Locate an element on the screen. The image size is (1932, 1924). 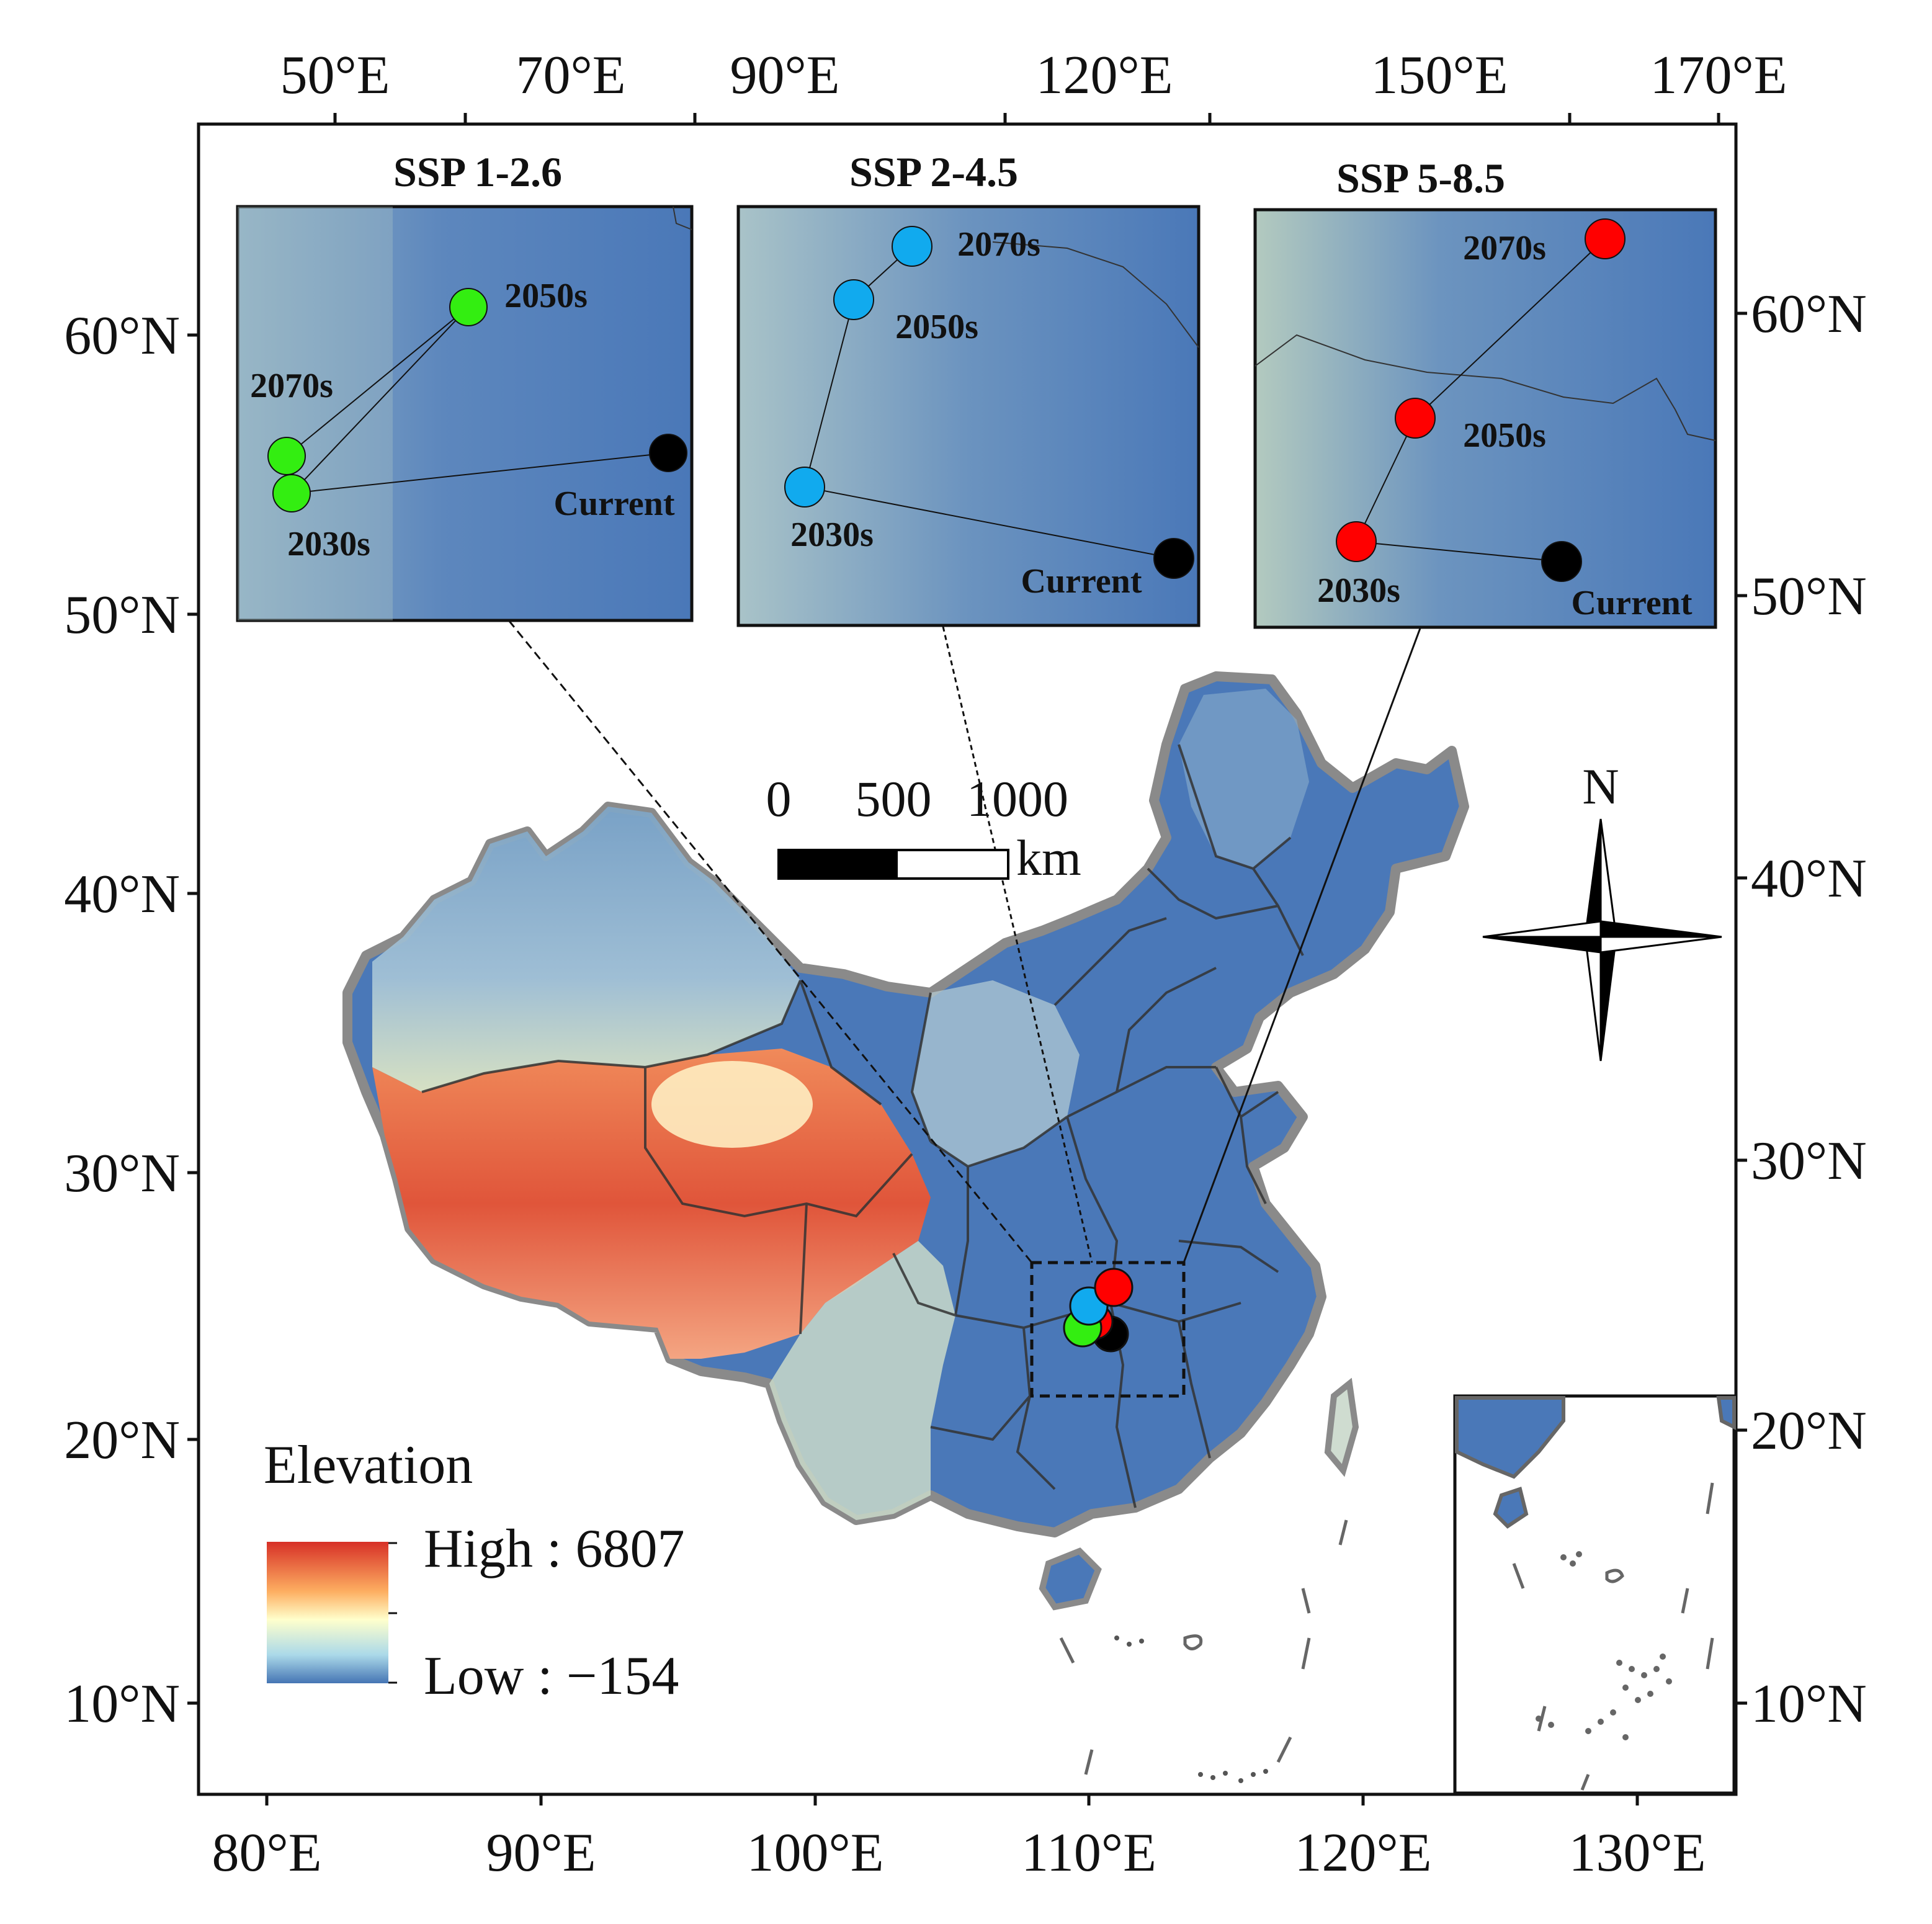
leader-line-ssp126 is located at coordinates (770, 941).